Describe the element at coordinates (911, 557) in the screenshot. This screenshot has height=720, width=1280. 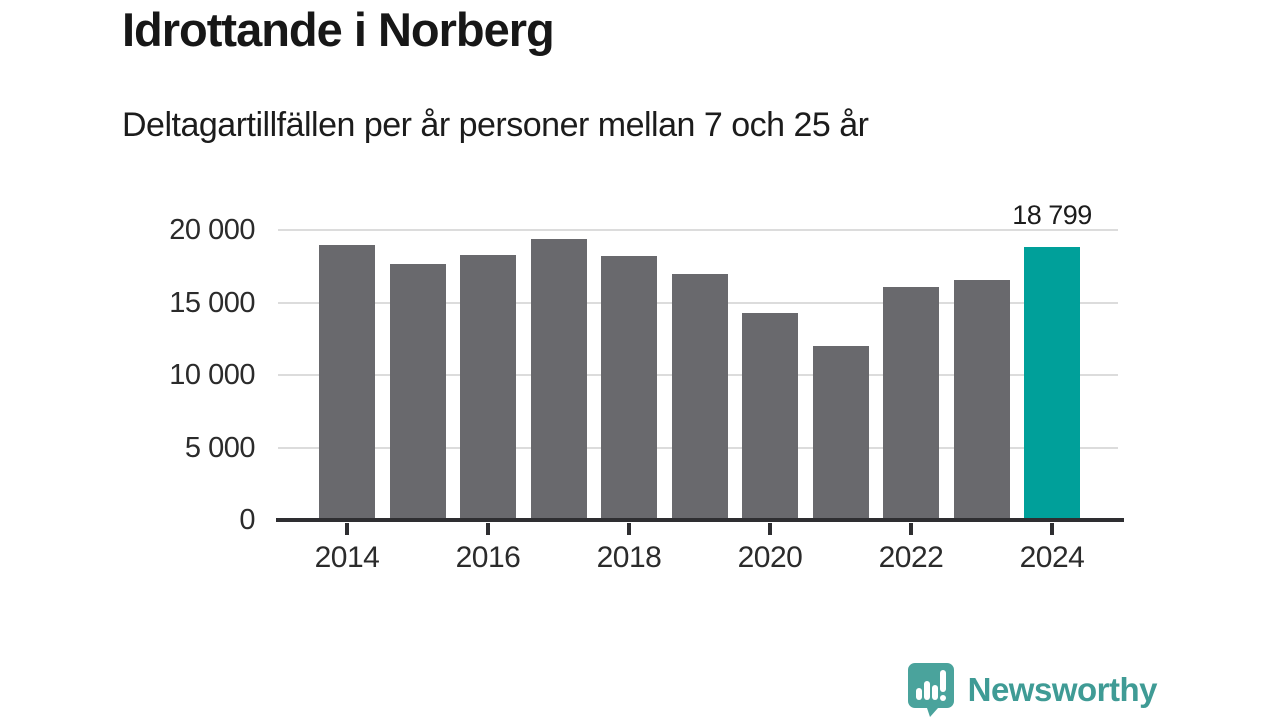
I see `x-tick-label: 2022` at that location.